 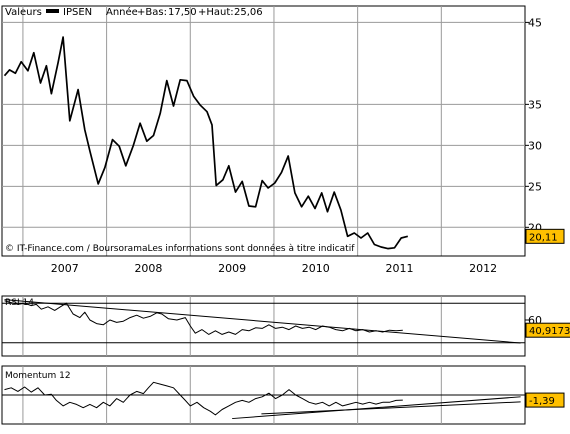 What do you see at coordinates (543, 237) in the screenshot?
I see `price-last-value-text: 20,11` at bounding box center [543, 237].